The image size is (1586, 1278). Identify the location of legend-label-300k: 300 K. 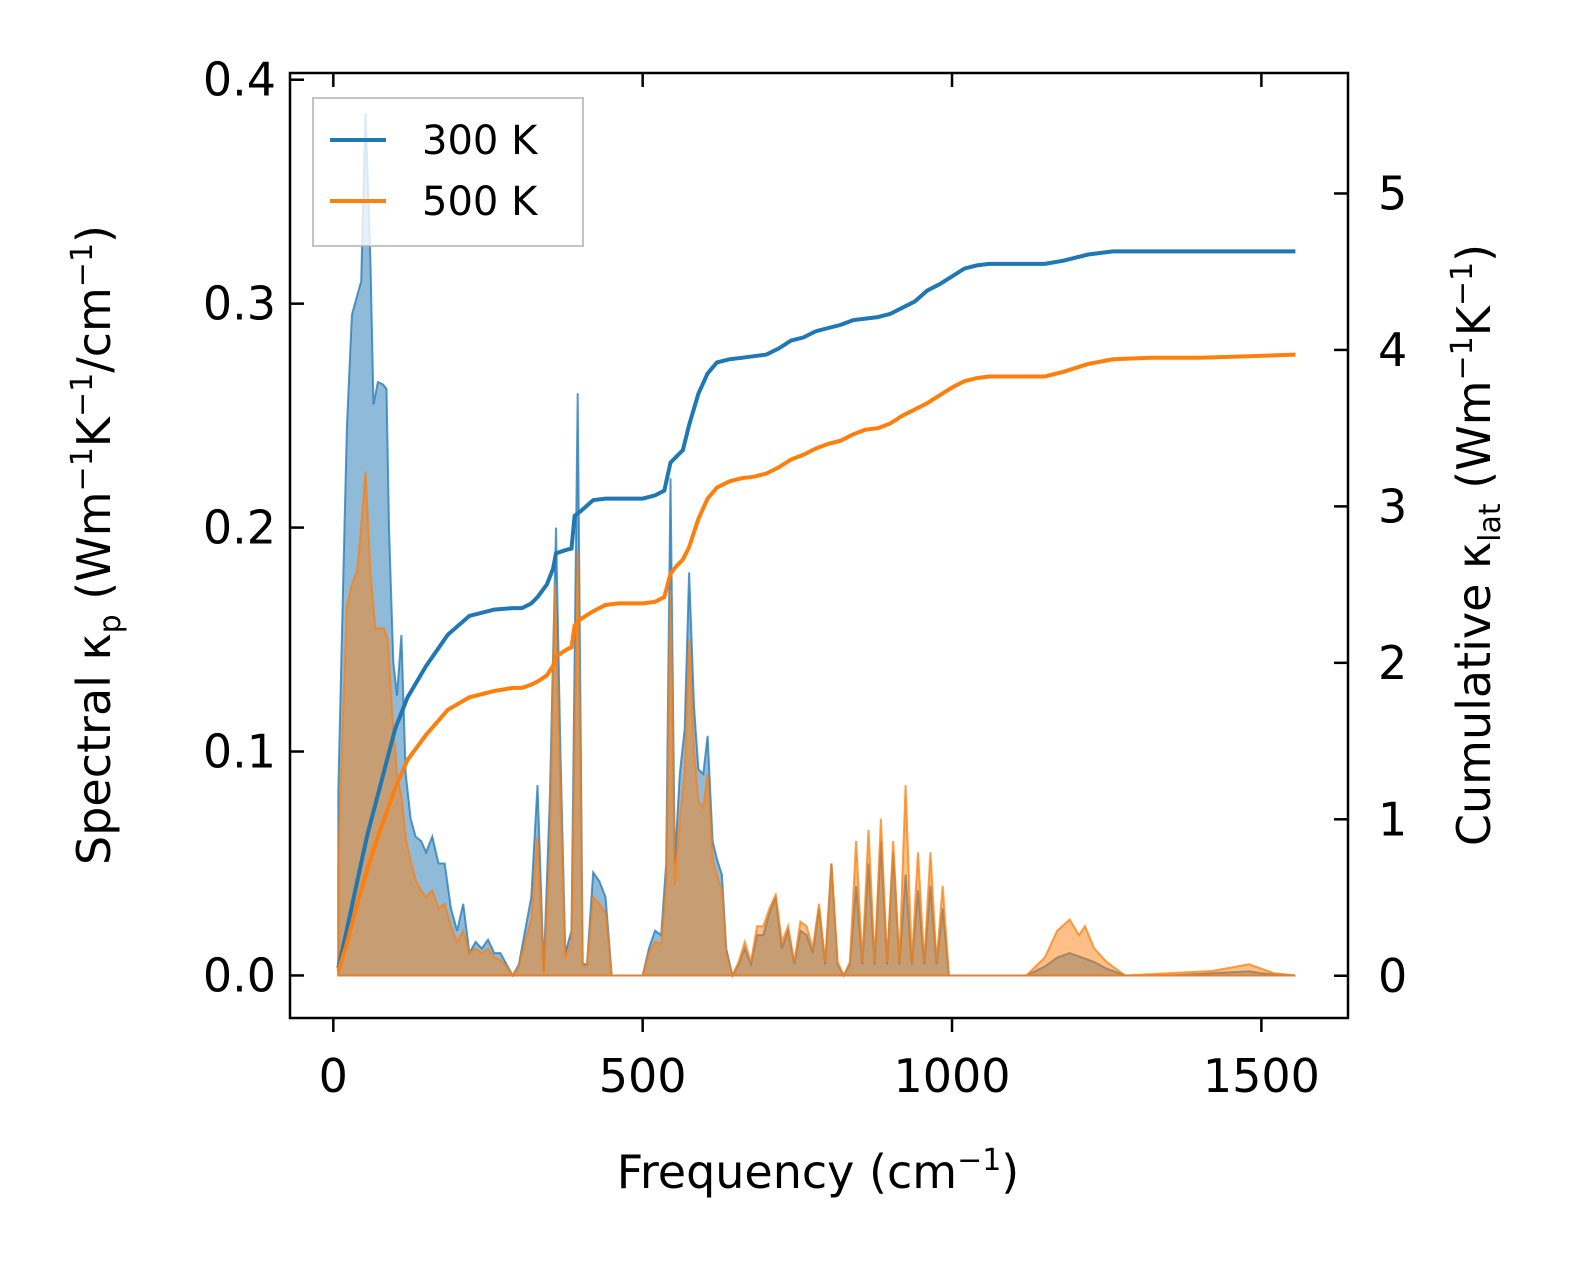
(480, 141).